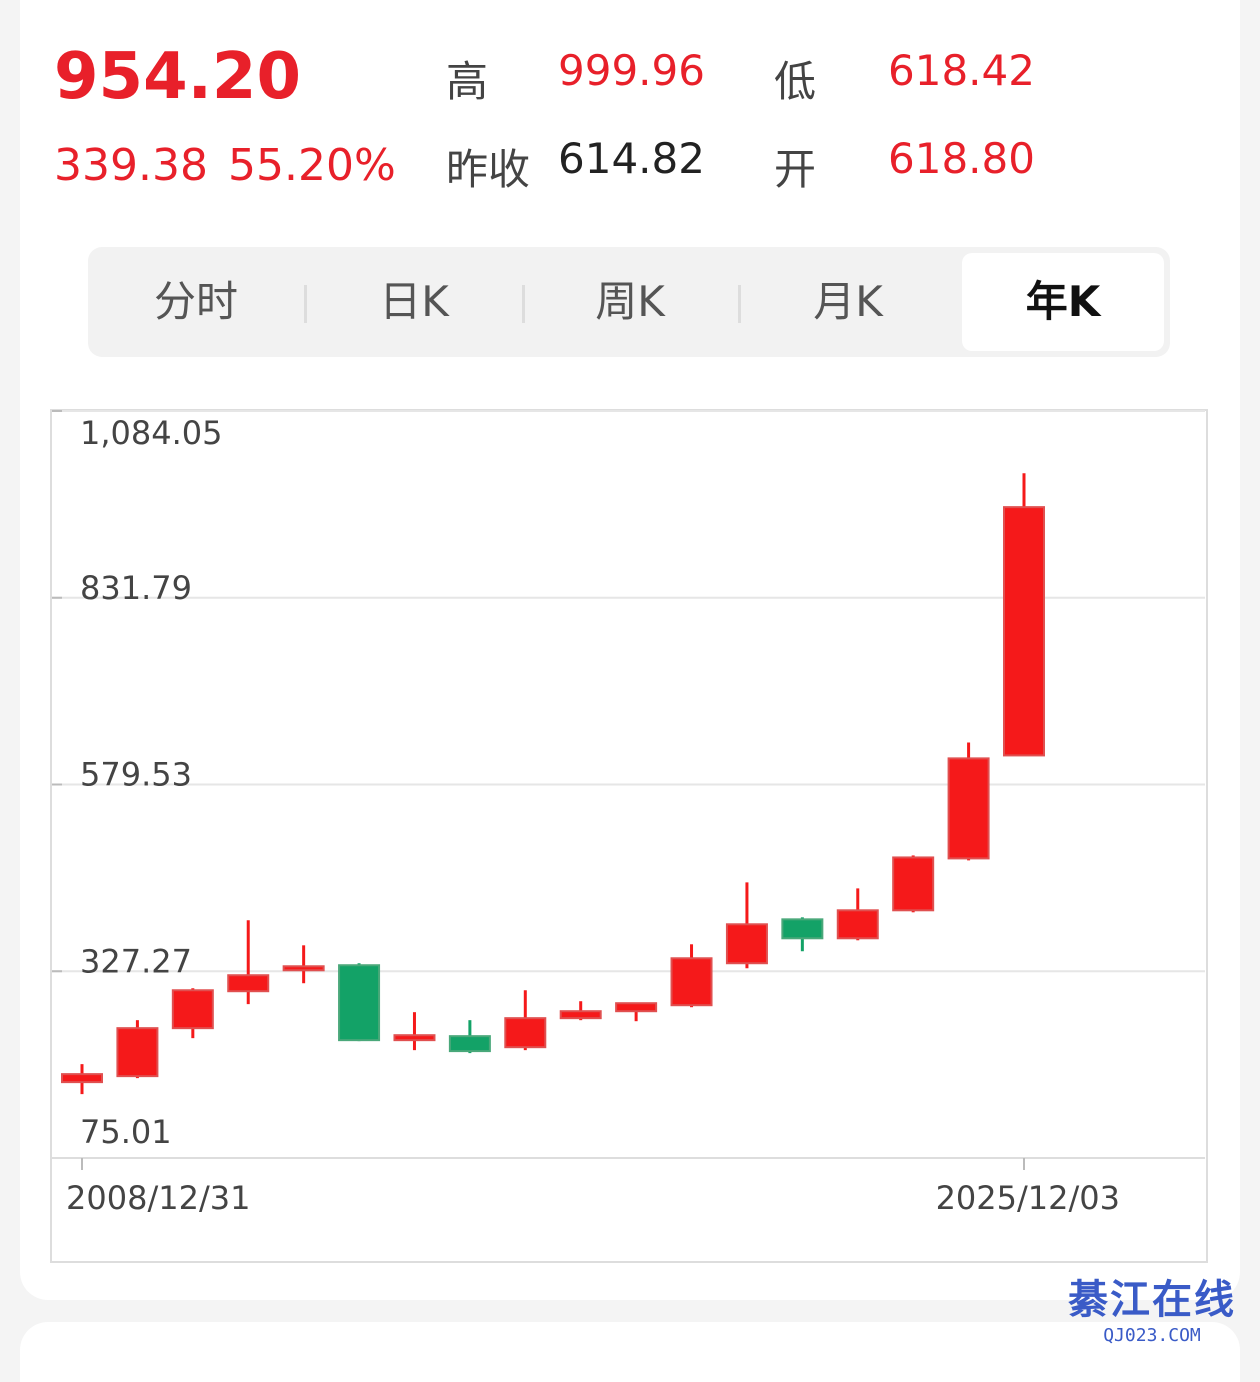 Image resolution: width=1260 pixels, height=1382 pixels. I want to click on change-pct: 55.20%, so click(312, 165).